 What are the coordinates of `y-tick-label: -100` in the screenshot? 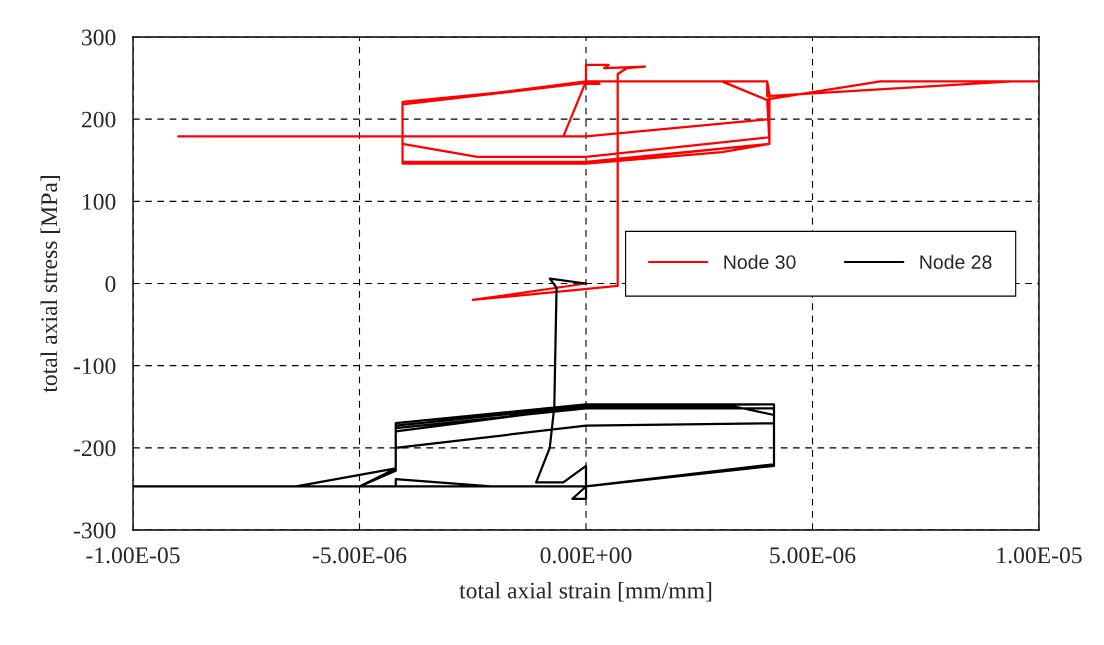 It's located at (94, 366).